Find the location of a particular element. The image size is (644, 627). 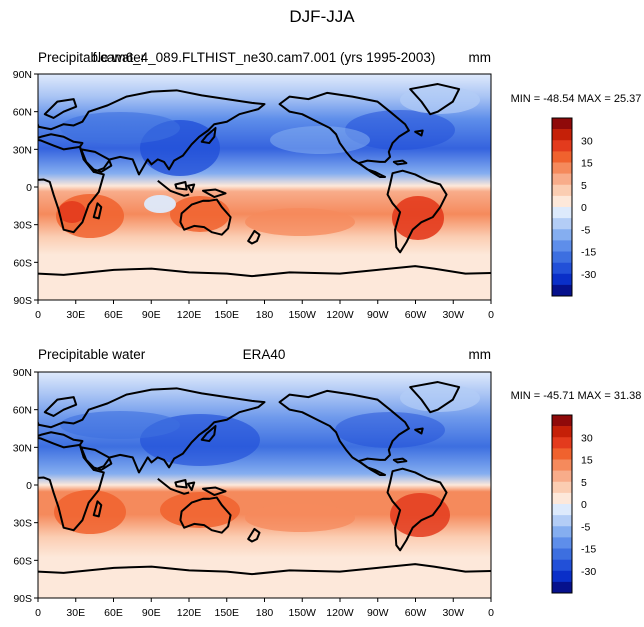

panel-1-stats: MIN = -48.54 MAX = 25.37 is located at coordinates (576, 99).